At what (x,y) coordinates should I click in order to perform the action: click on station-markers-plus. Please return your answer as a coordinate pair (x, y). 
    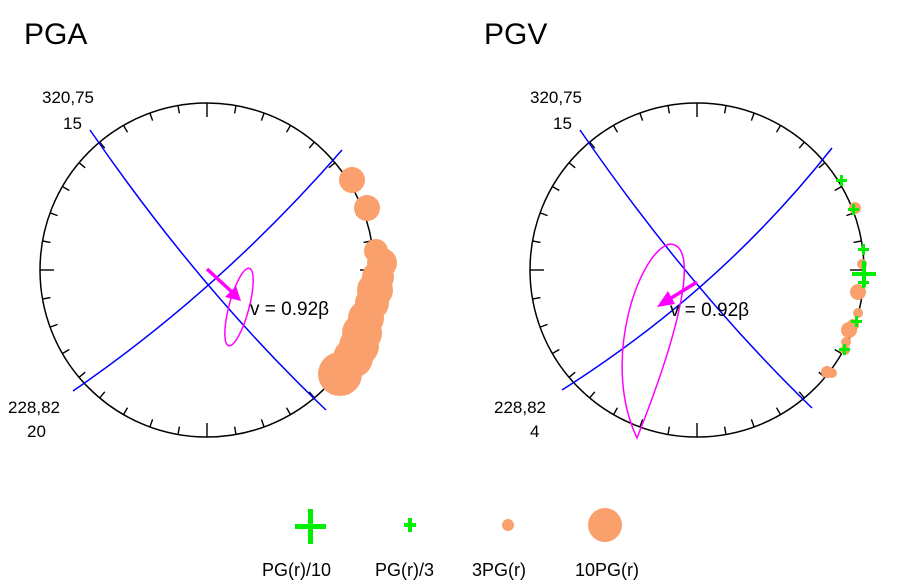
    Looking at the image, I should click on (856, 265).